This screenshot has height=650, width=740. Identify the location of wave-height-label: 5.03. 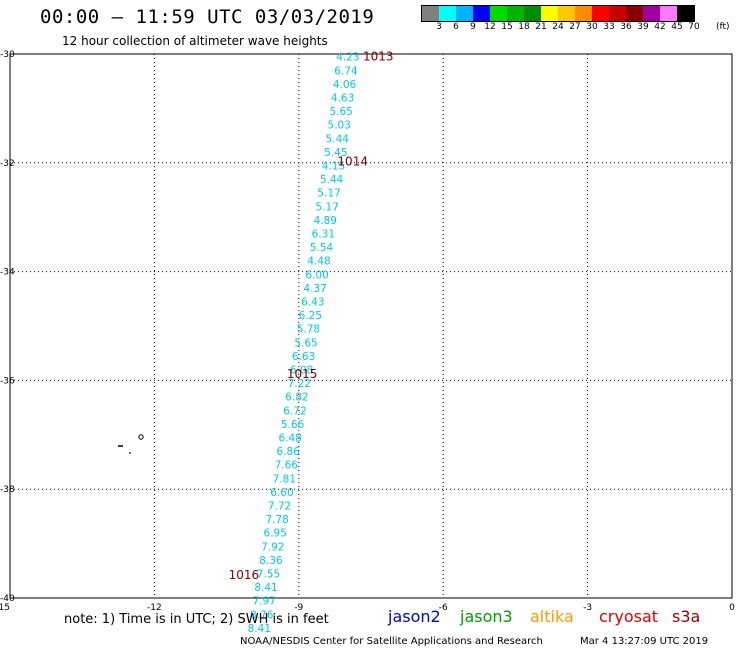
(339, 126).